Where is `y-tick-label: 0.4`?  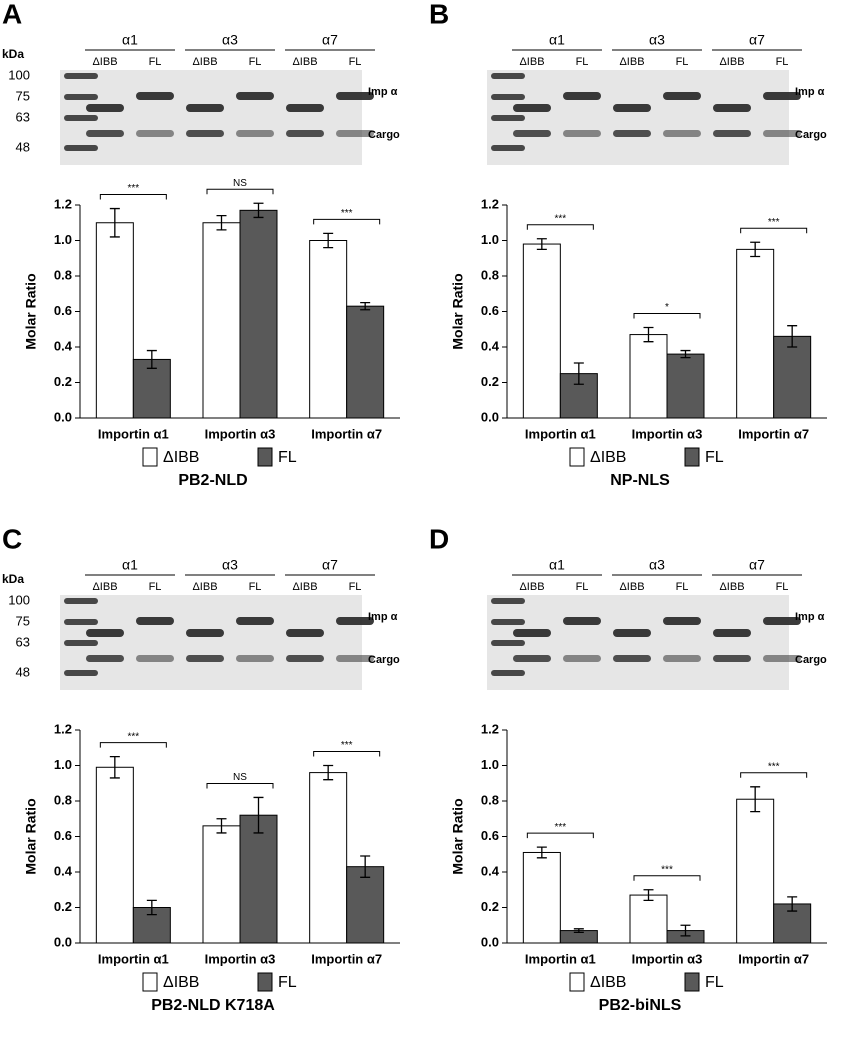 y-tick-label: 0.4 is located at coordinates (490, 870).